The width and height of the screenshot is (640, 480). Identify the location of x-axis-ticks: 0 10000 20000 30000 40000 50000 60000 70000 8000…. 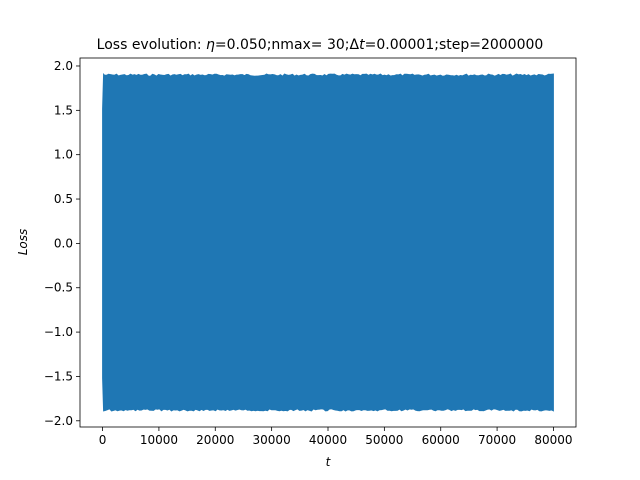
(336, 437).